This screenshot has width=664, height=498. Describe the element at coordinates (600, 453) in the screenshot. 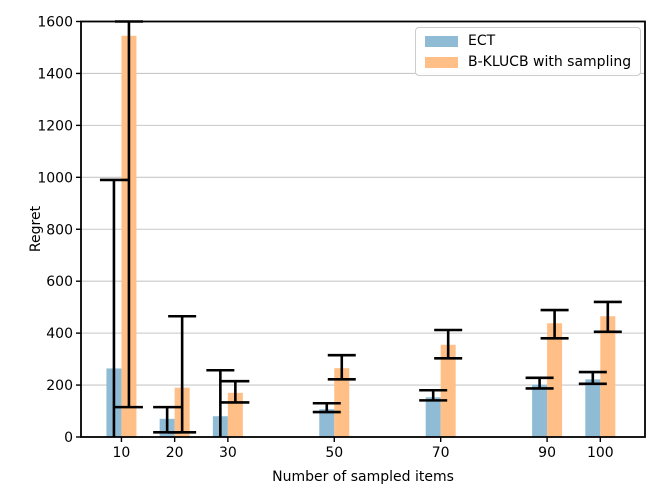

I see `x-tick-label-100: 100` at that location.